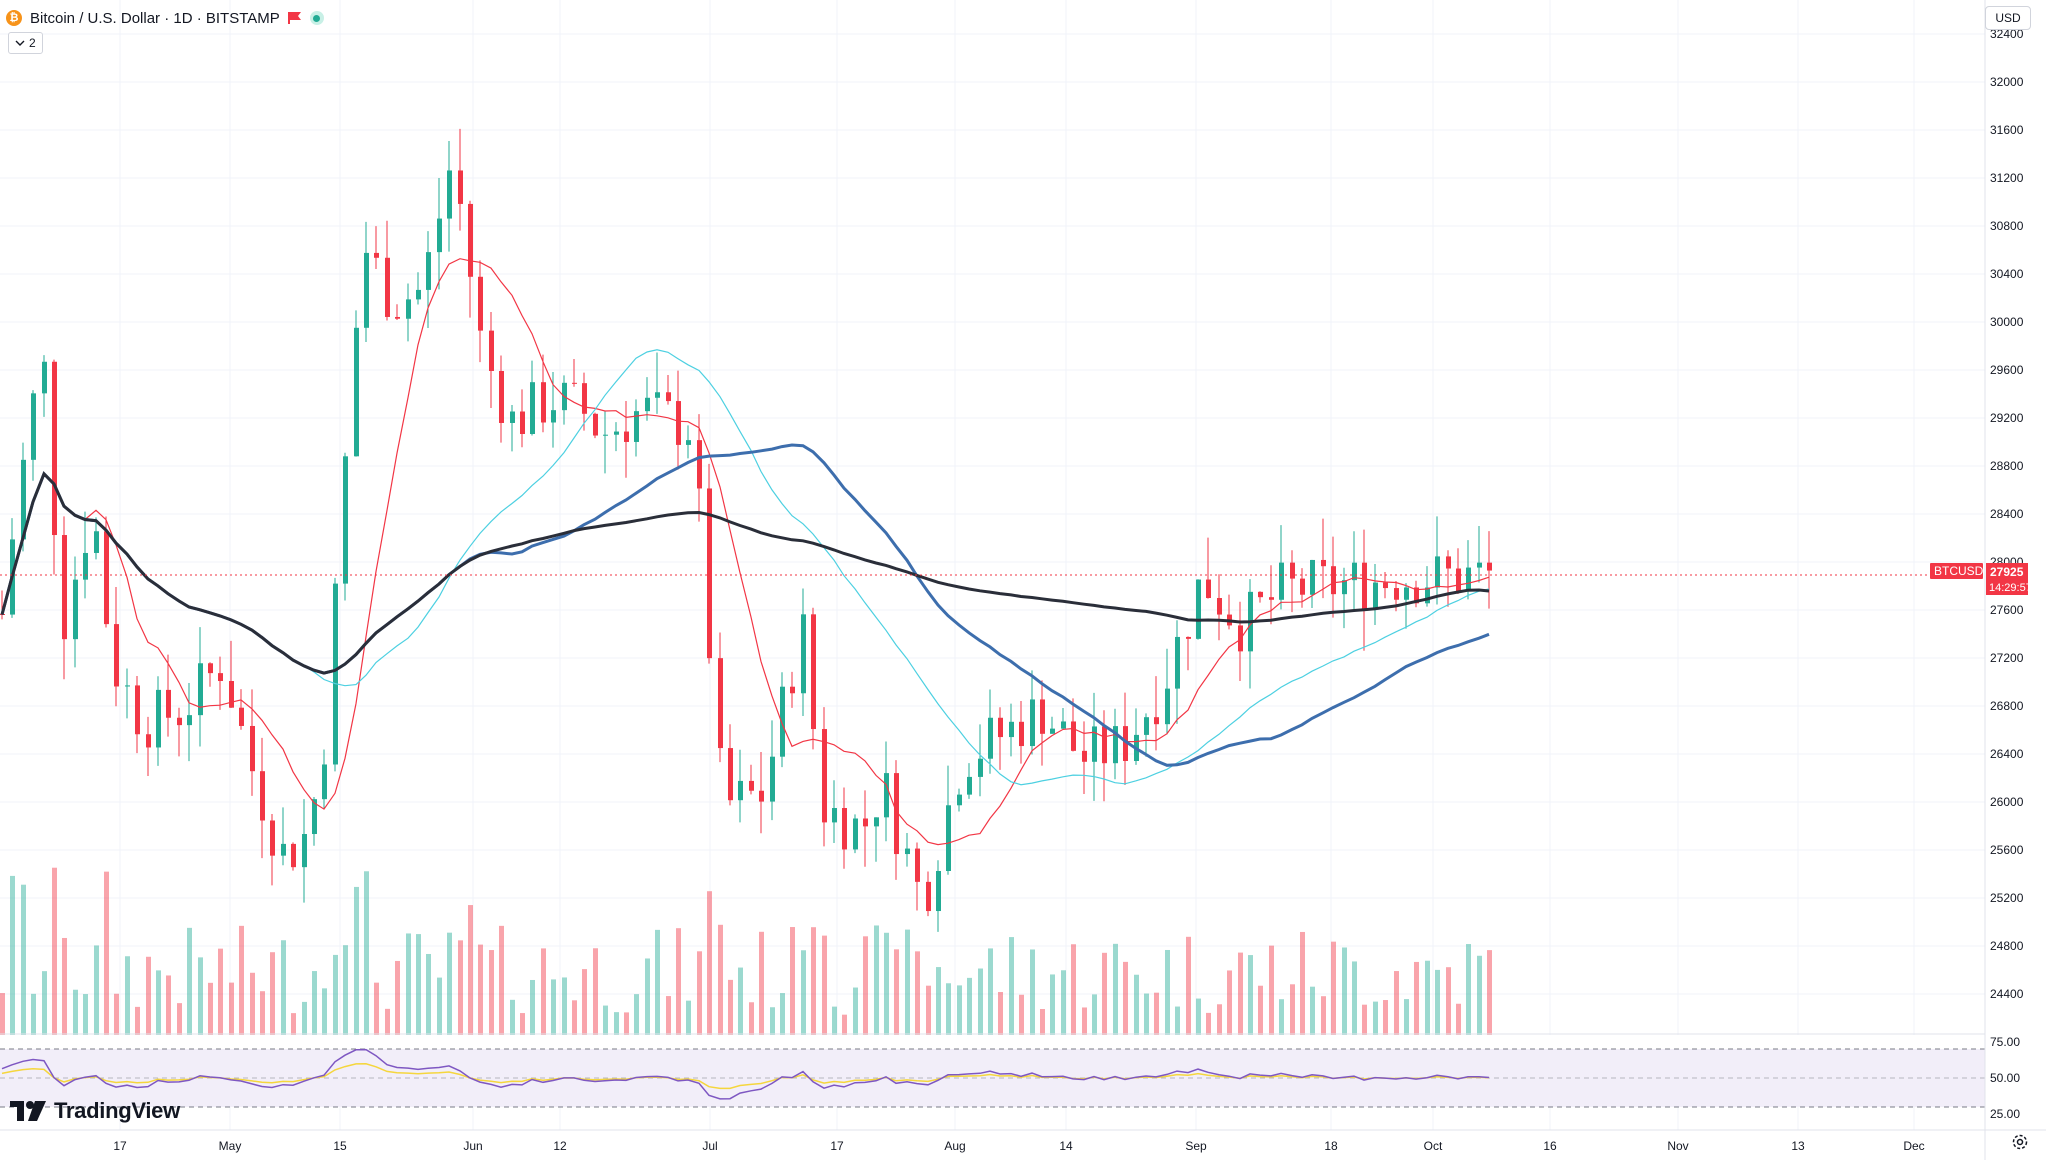 The image size is (2046, 1160). What do you see at coordinates (2007, 946) in the screenshot?
I see `price-tick: 24800` at bounding box center [2007, 946].